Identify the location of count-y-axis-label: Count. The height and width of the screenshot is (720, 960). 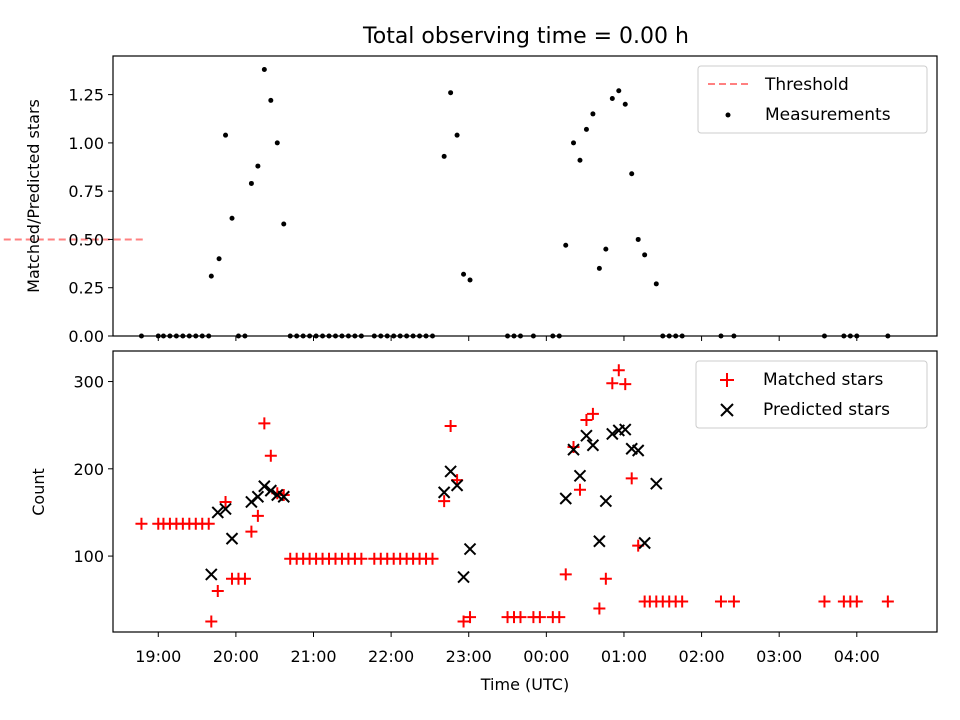
(38, 492).